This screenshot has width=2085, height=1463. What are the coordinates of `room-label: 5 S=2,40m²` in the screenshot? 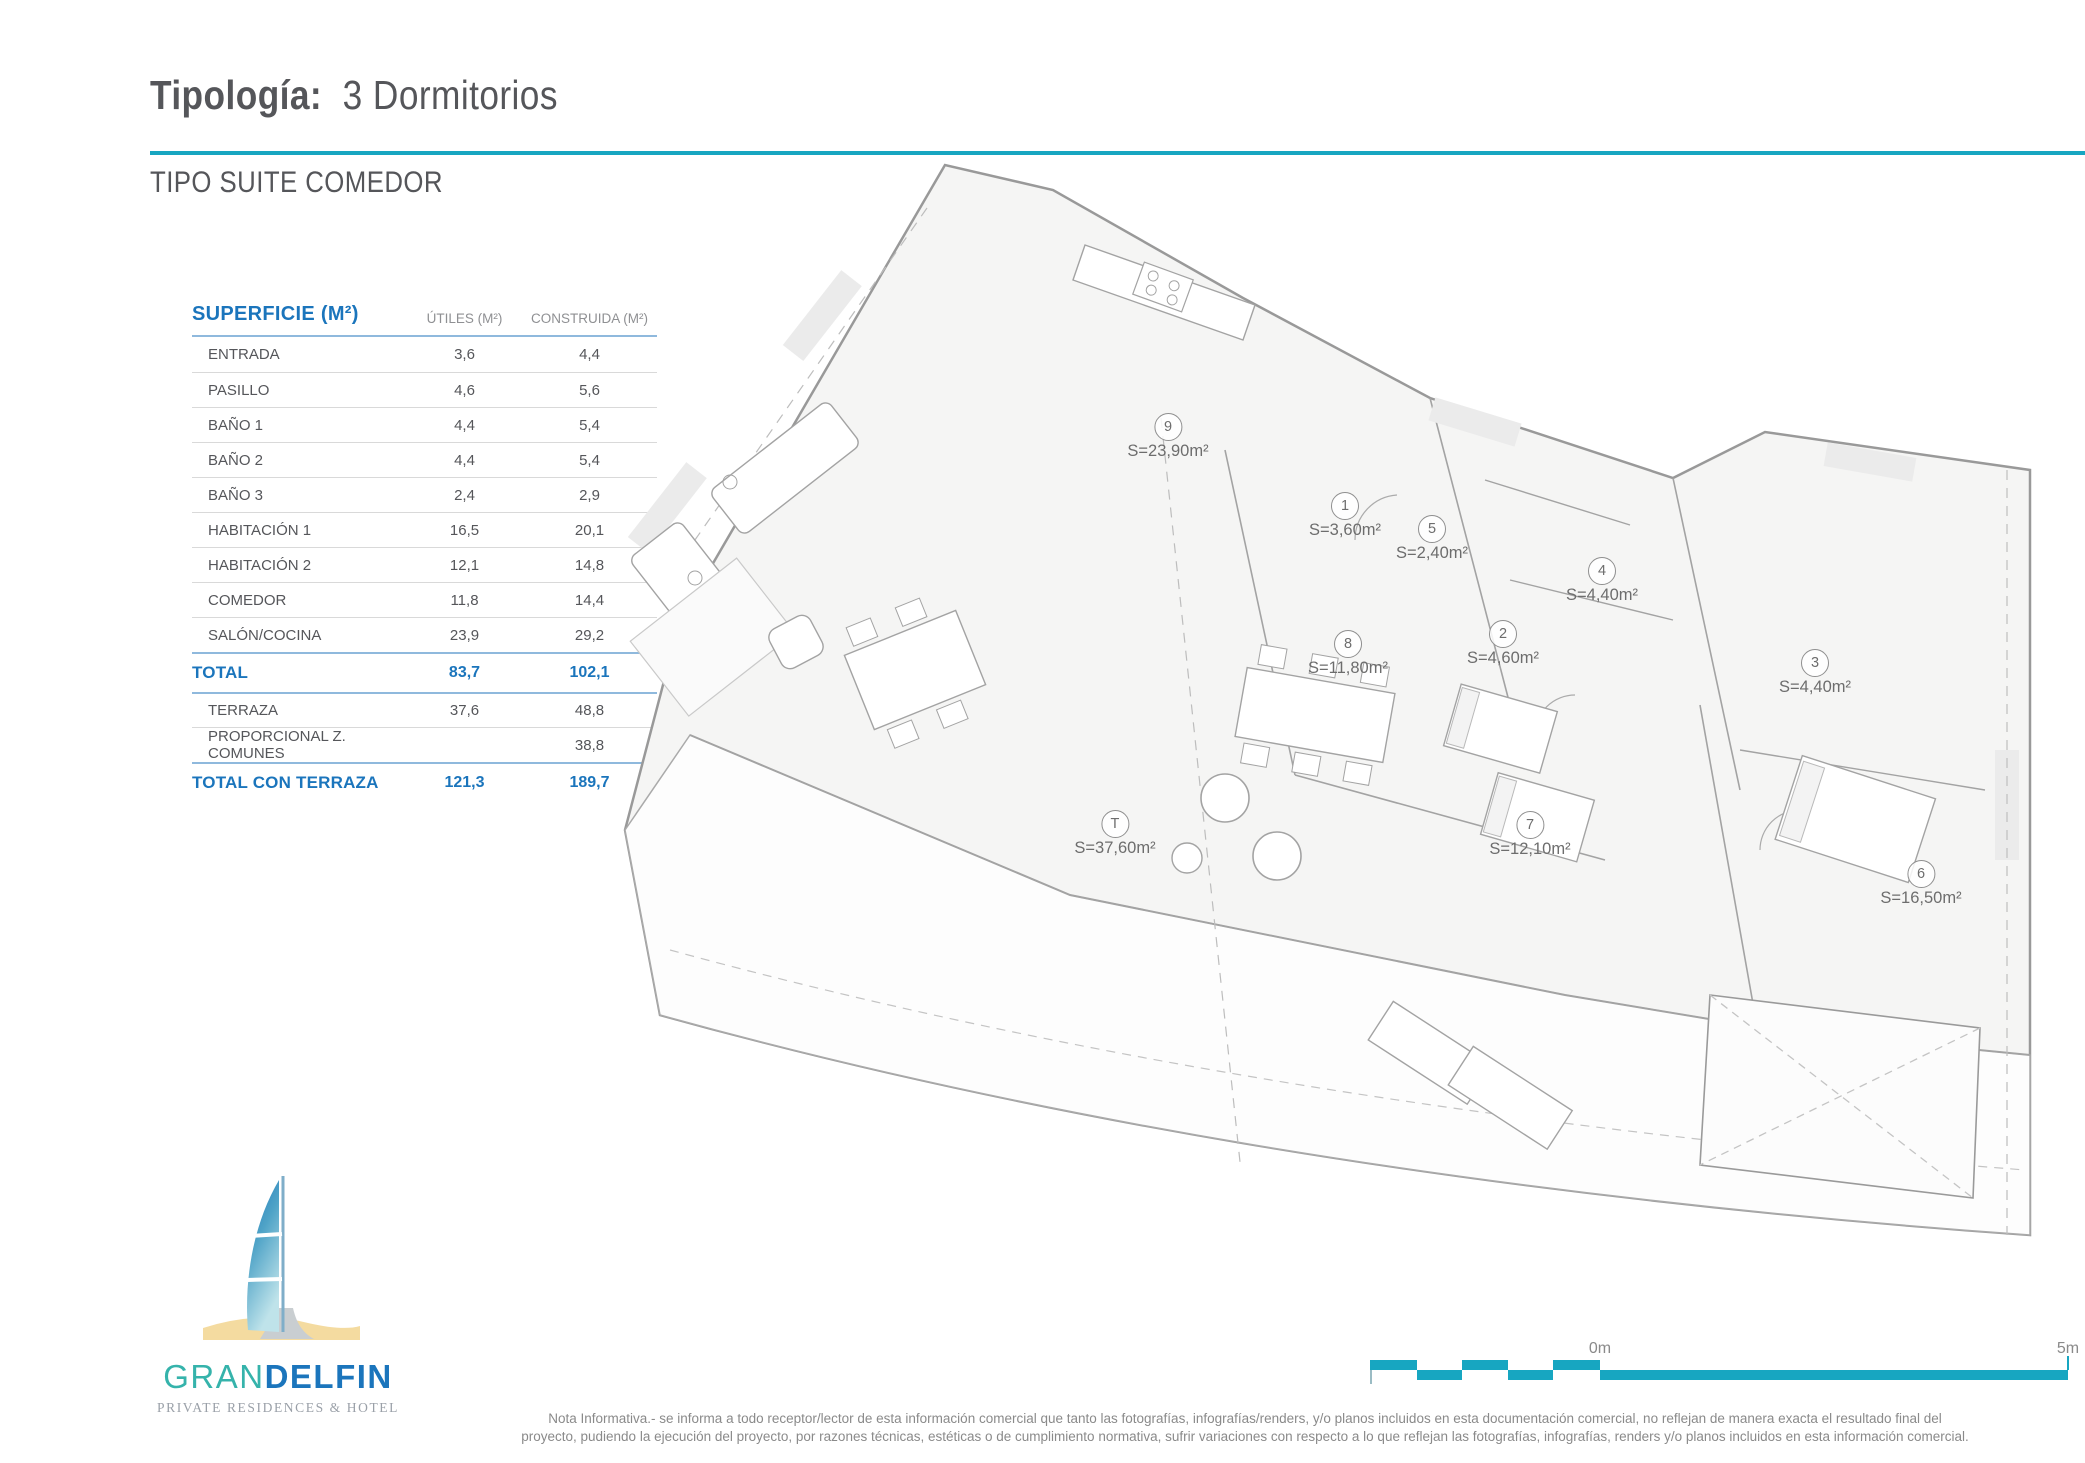 It's located at (1432, 539).